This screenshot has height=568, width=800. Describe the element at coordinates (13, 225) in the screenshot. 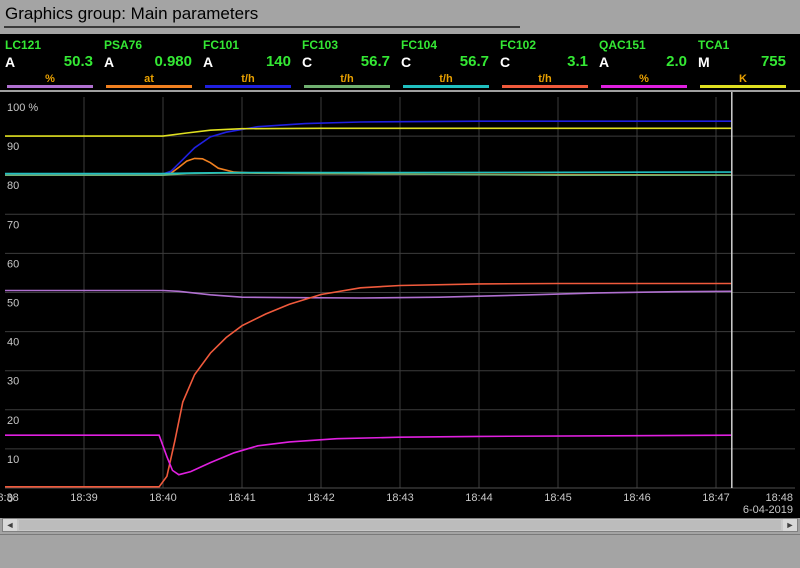

I see `y-tick-label: 70` at that location.